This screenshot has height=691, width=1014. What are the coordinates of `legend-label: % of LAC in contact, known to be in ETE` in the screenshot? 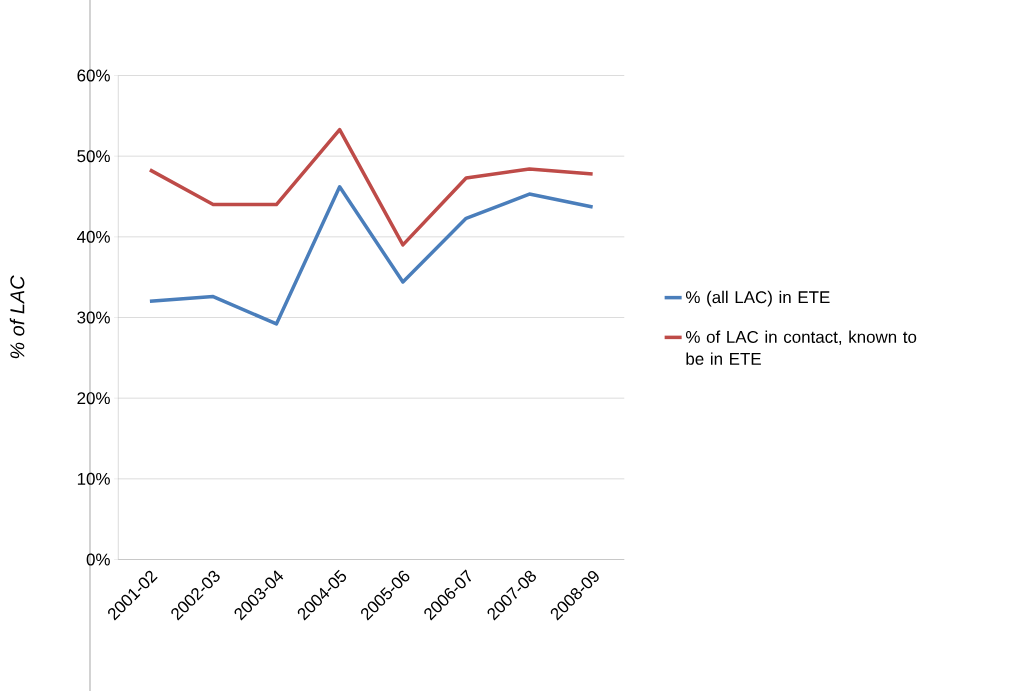 It's located at (801, 347).